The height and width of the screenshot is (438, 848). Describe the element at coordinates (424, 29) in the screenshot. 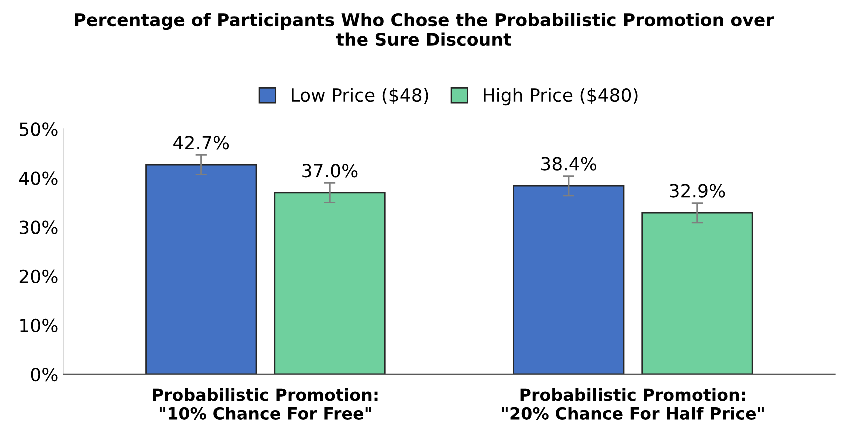

I see `chart-title: Percentage of Participants Who Chose the Probabilistic Promotion over the Sure Discount` at that location.